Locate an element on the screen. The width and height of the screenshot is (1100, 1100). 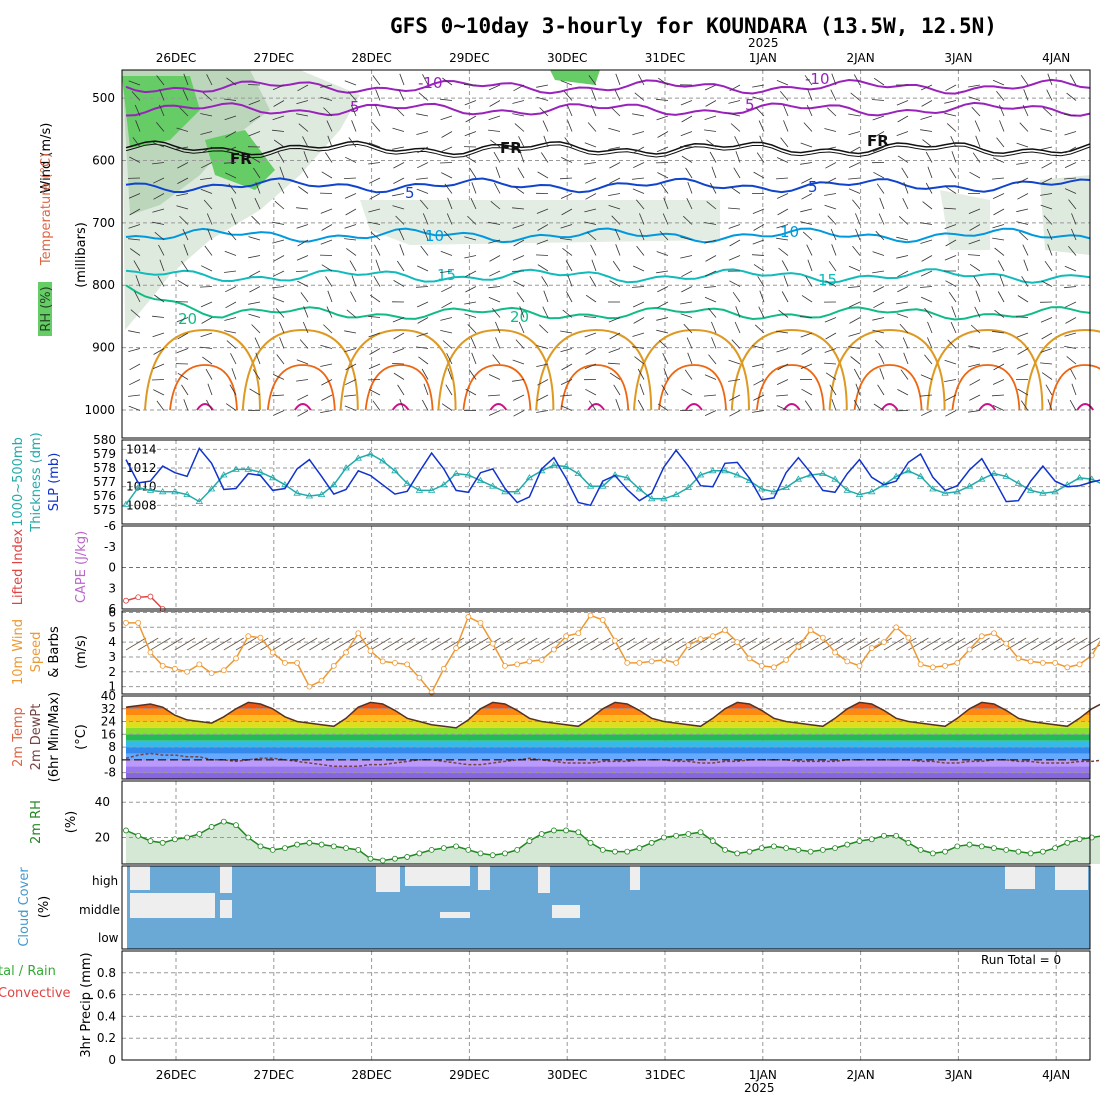
date-label-top: 29DEC is located at coordinates (469, 58).